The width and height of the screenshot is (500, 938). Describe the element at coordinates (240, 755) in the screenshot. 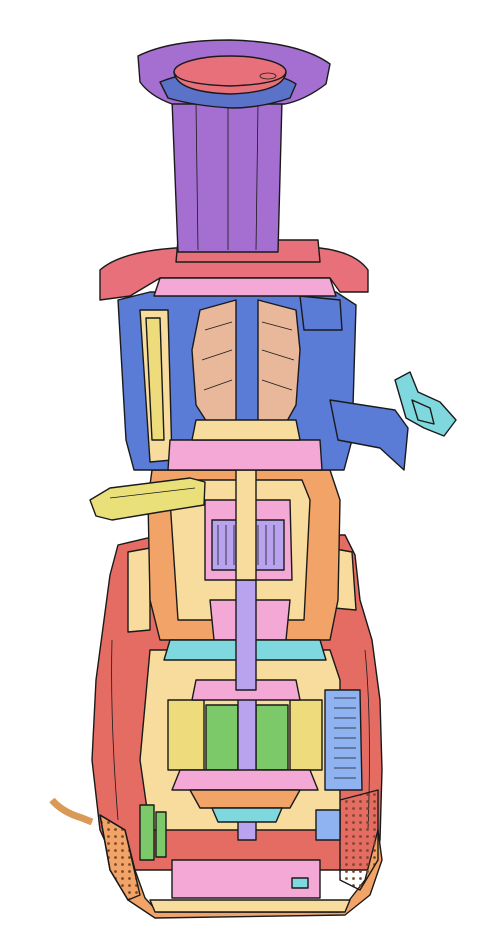

I see `motor` at that location.